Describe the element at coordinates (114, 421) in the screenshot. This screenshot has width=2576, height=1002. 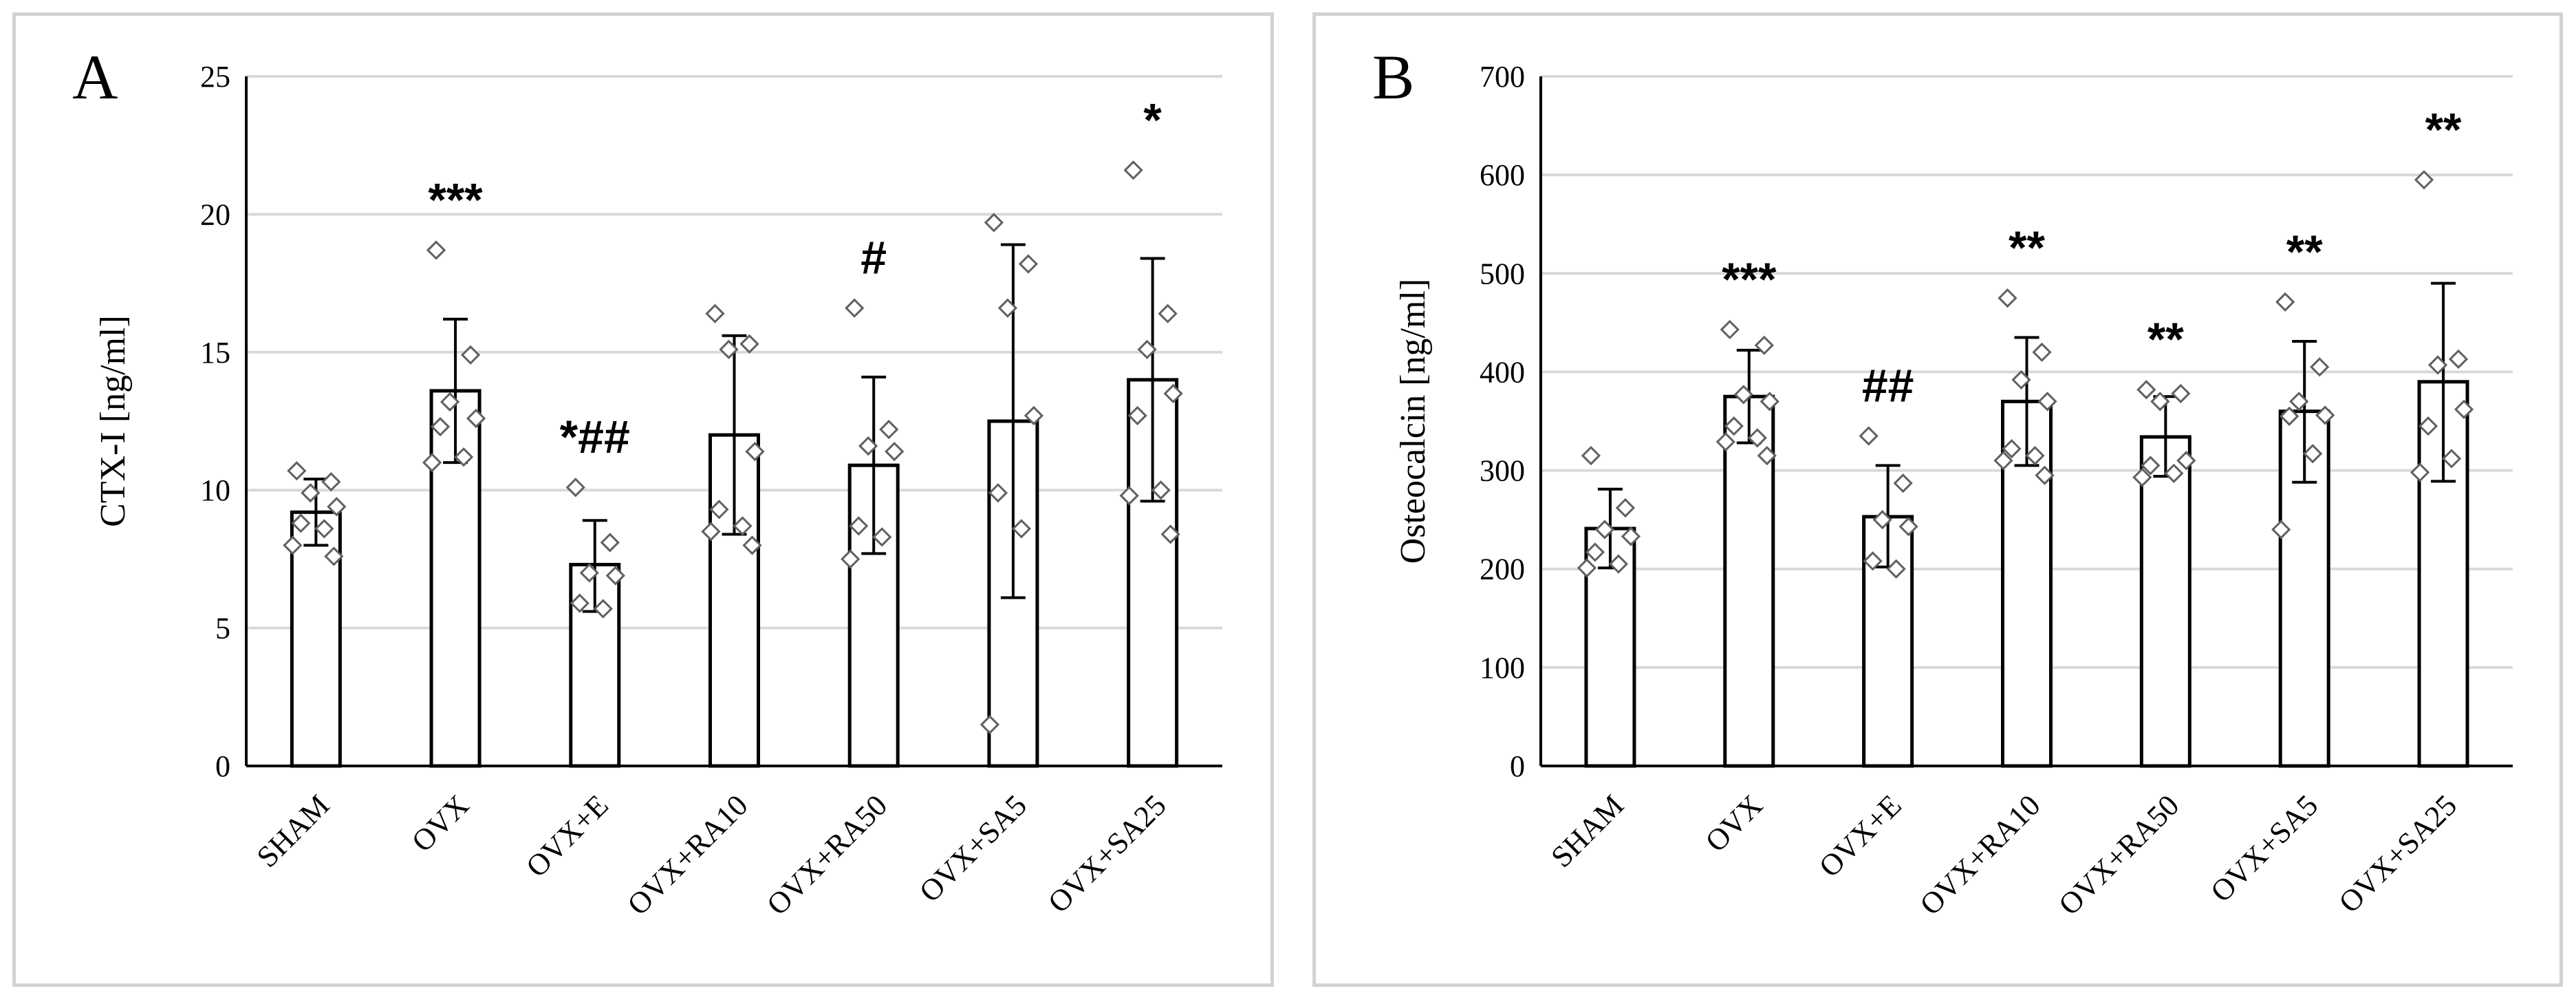
I see `y-axis-label: CTX-I [ng/ml]` at that location.